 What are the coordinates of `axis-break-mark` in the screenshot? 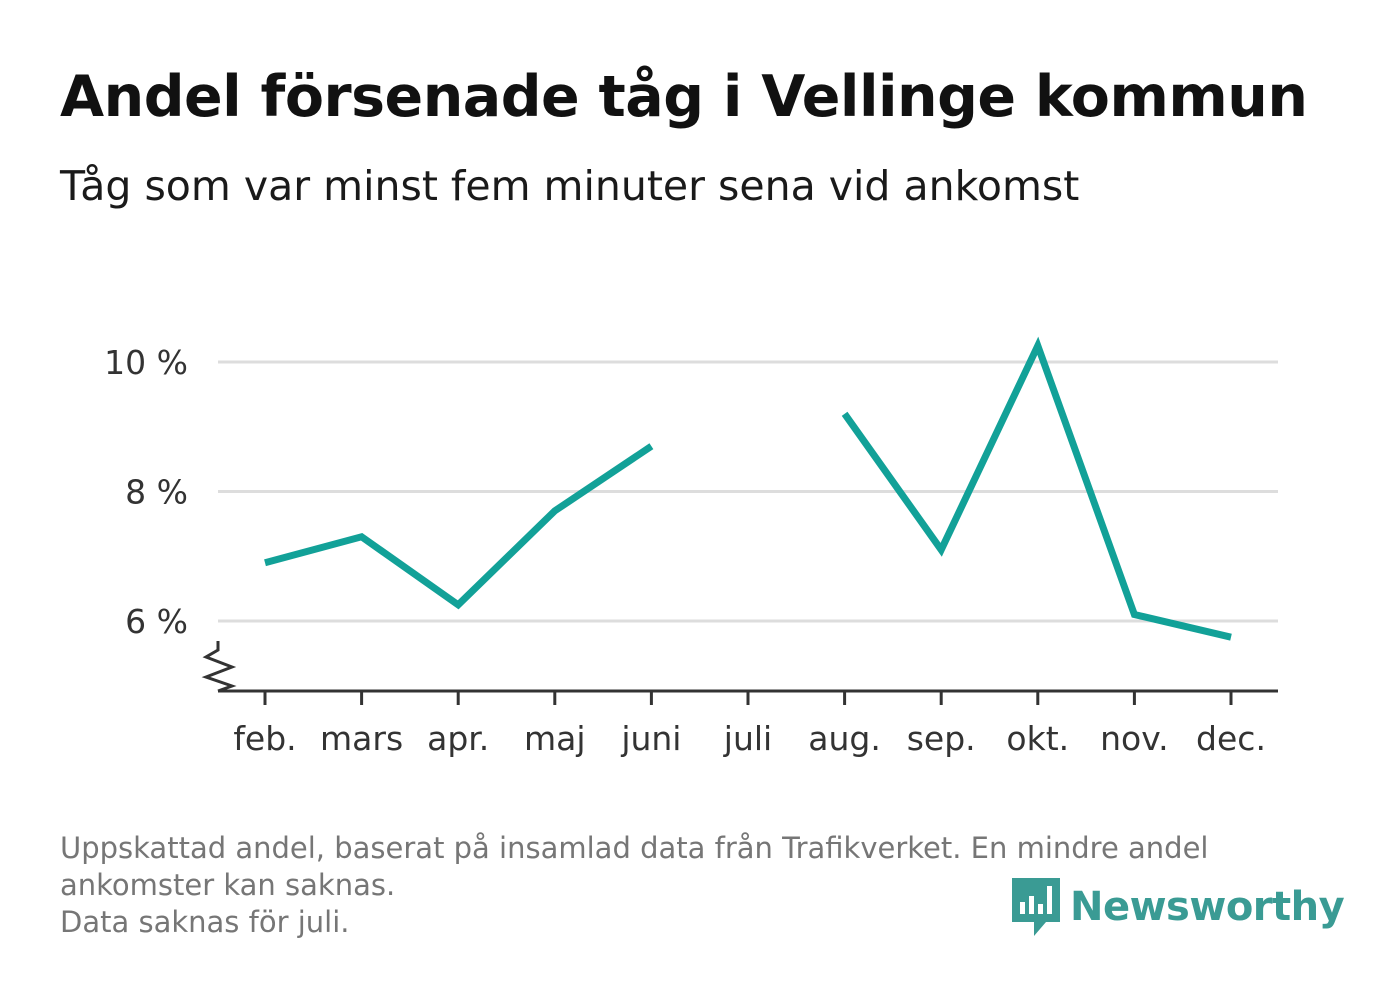 It's located at (219, 667).